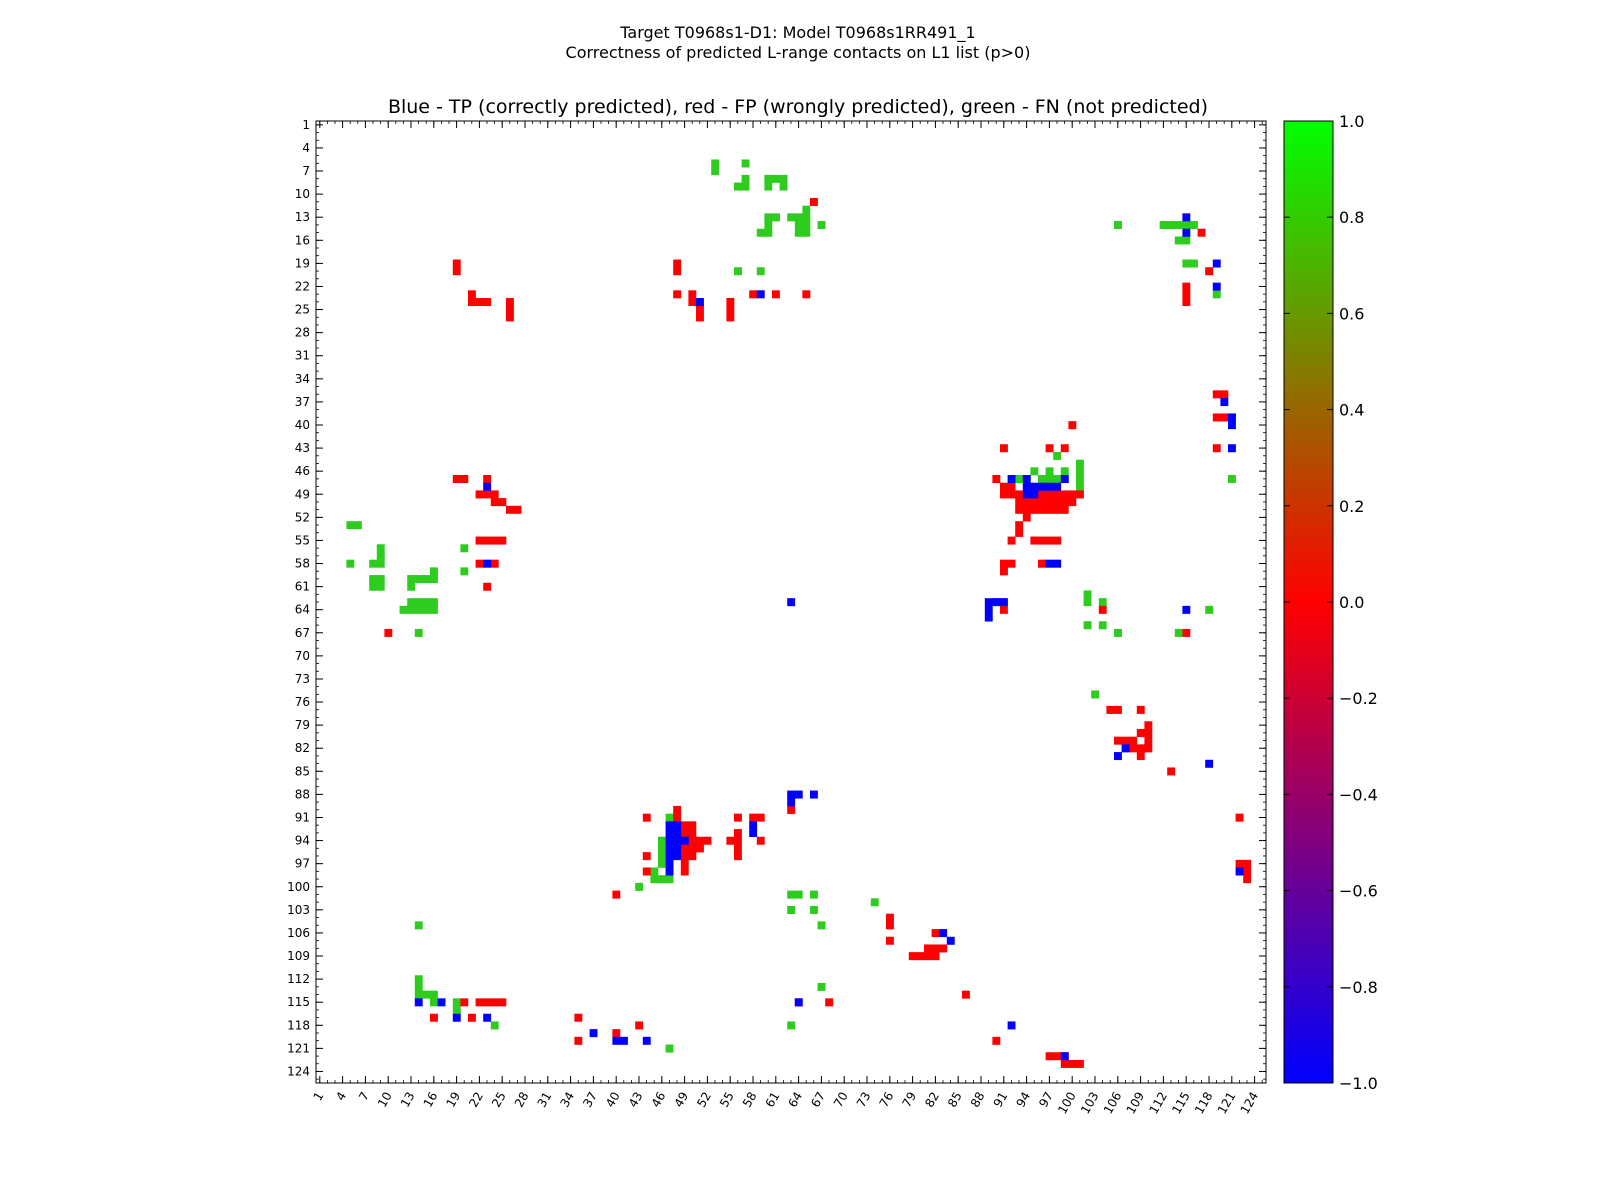 The height and width of the screenshot is (1204, 1600). I want to click on y-tick-label: 103, so click(298, 910).